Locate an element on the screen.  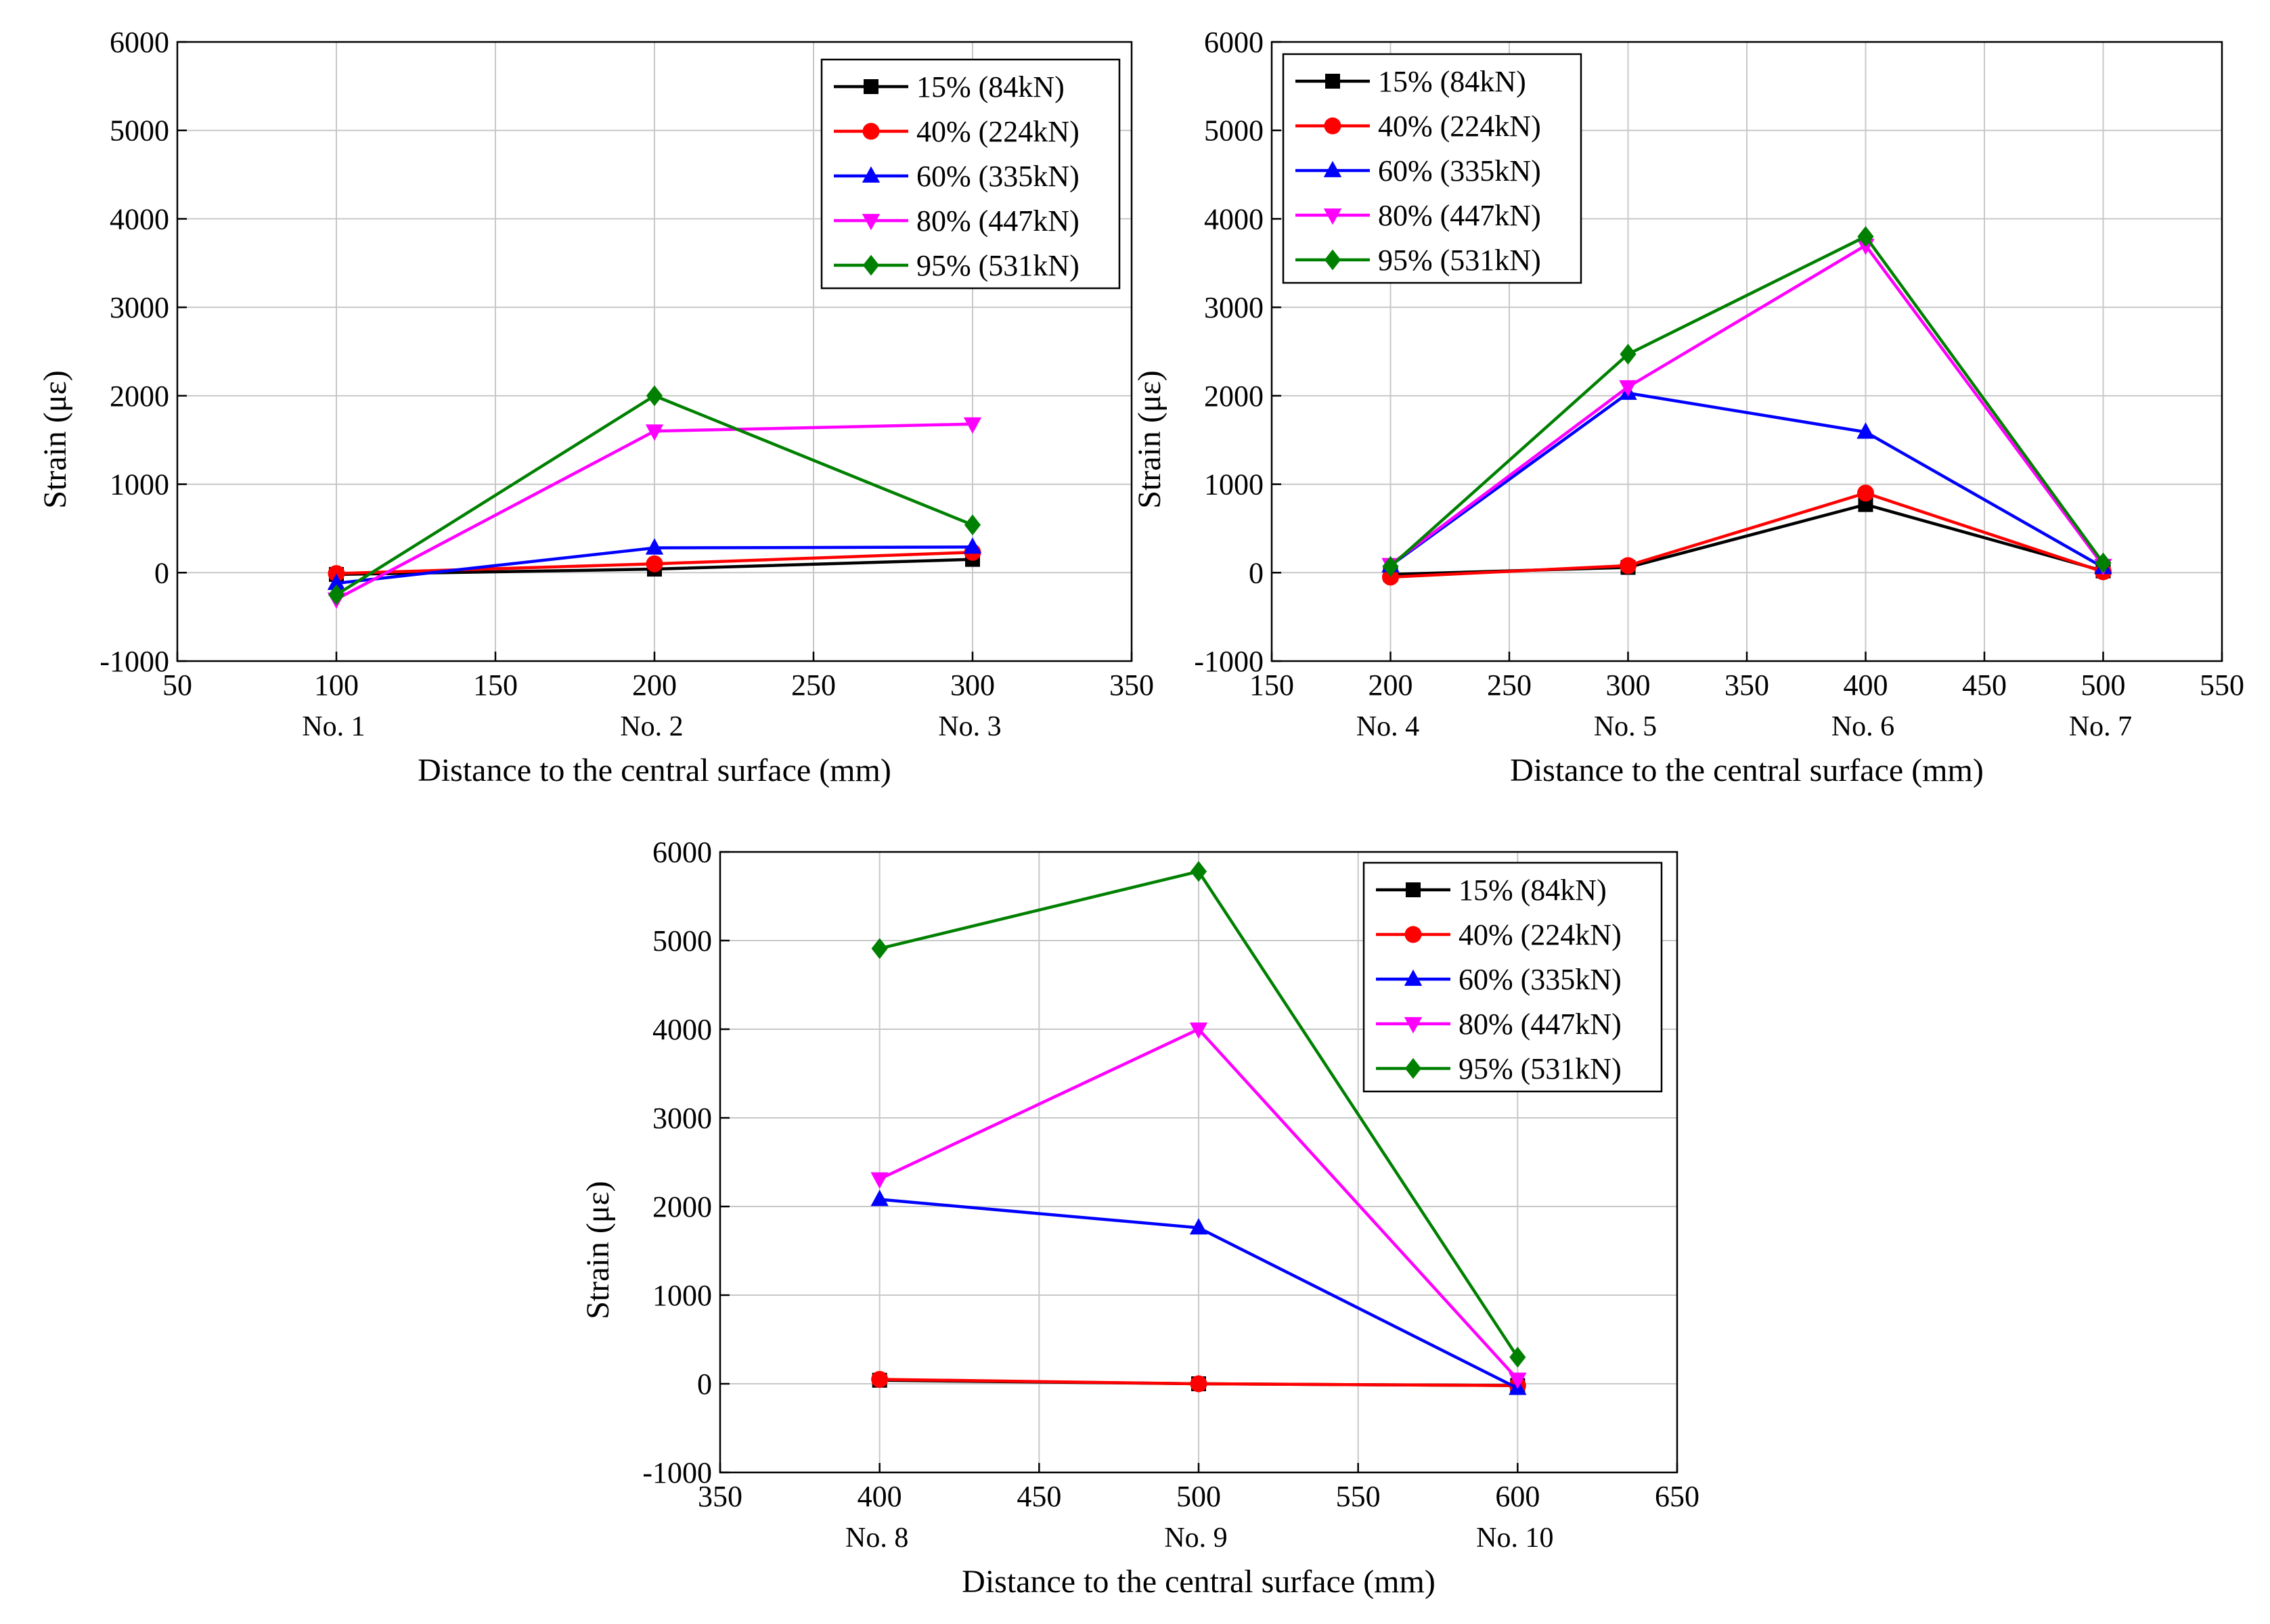
point-label: No. 7 is located at coordinates (2100, 726).